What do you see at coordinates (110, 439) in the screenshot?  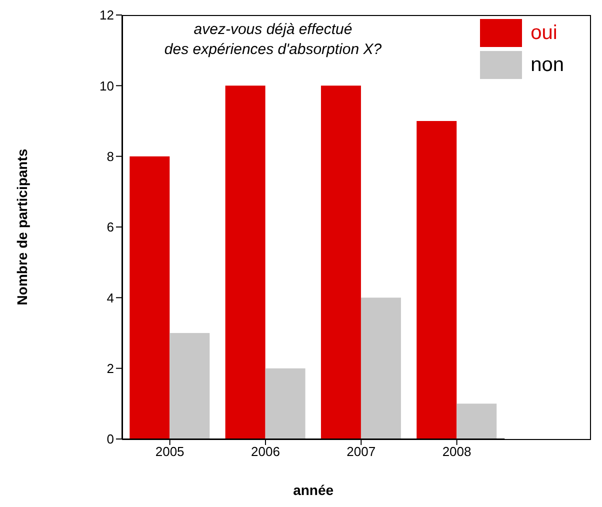 I see `y-tick-label: 0` at bounding box center [110, 439].